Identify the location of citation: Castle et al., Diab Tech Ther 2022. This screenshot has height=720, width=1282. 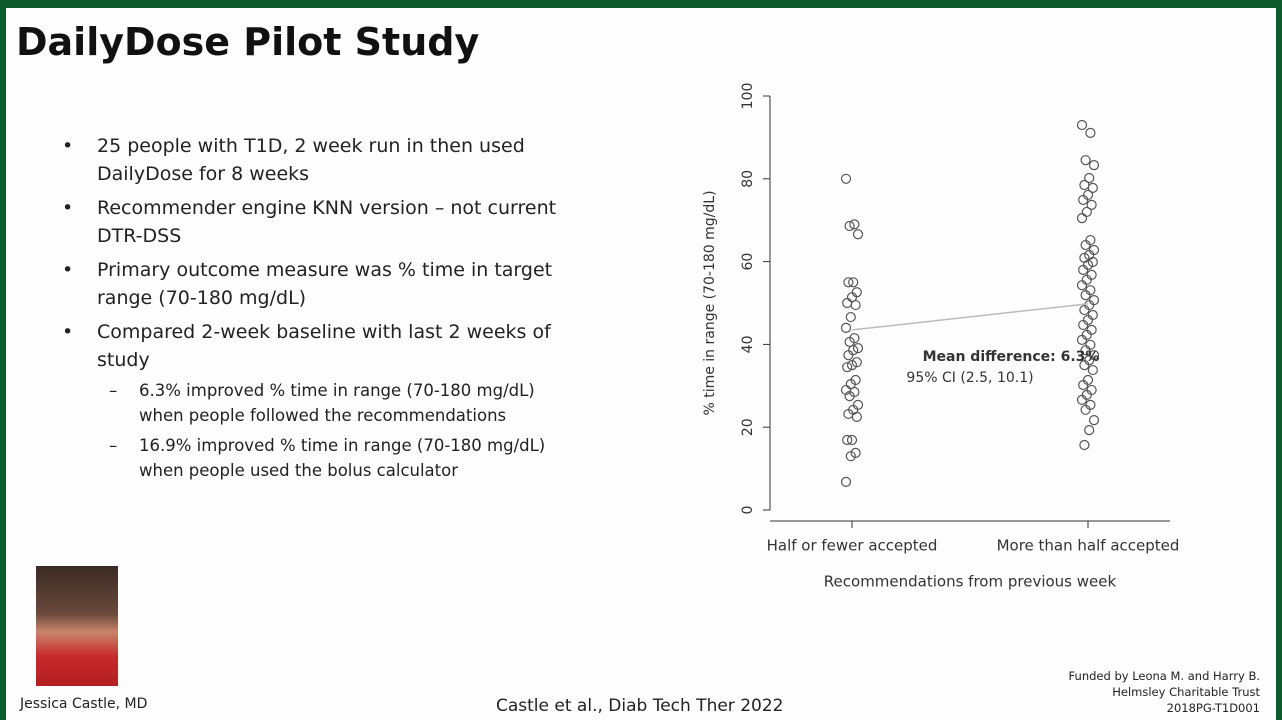
(640, 706).